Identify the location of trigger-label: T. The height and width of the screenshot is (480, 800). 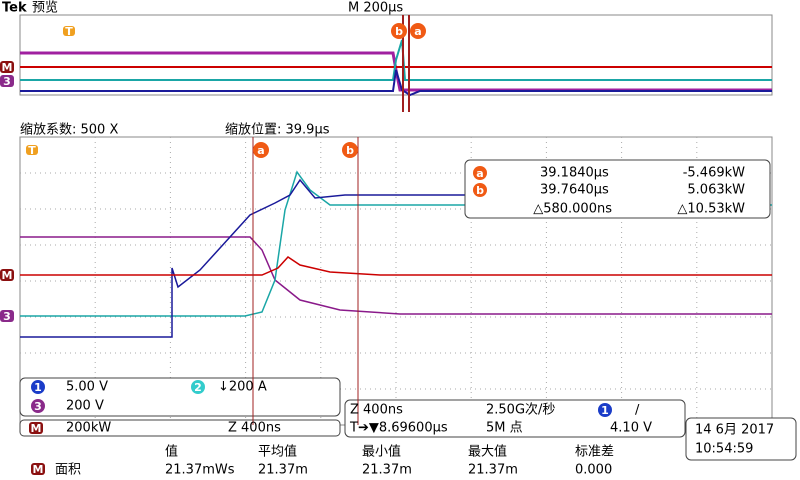
(32, 150).